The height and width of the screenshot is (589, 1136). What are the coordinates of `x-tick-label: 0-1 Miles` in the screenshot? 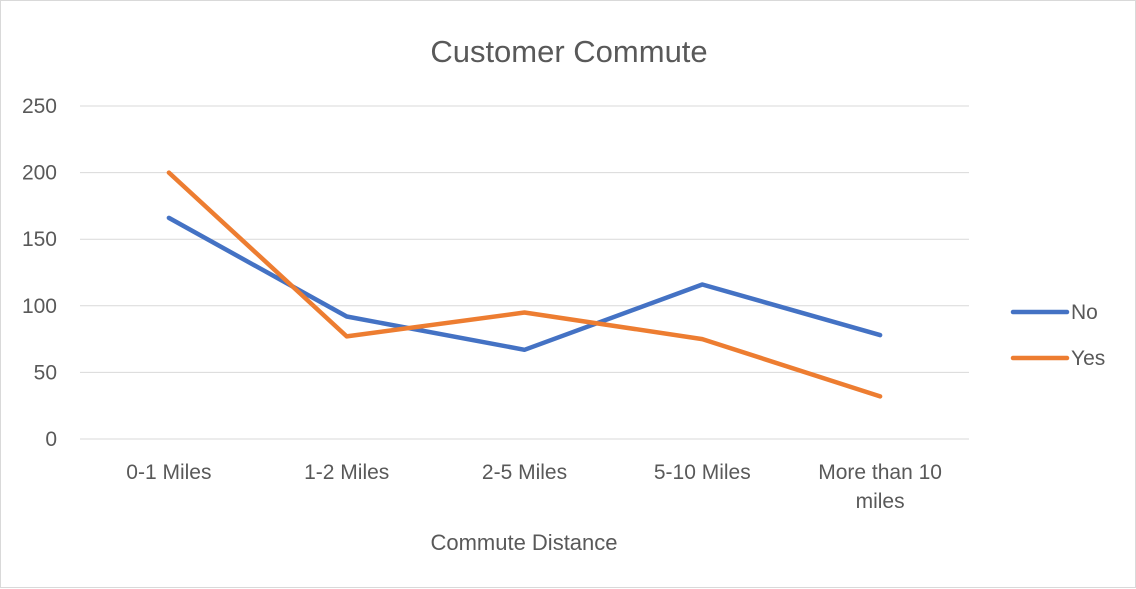 It's located at (168, 472).